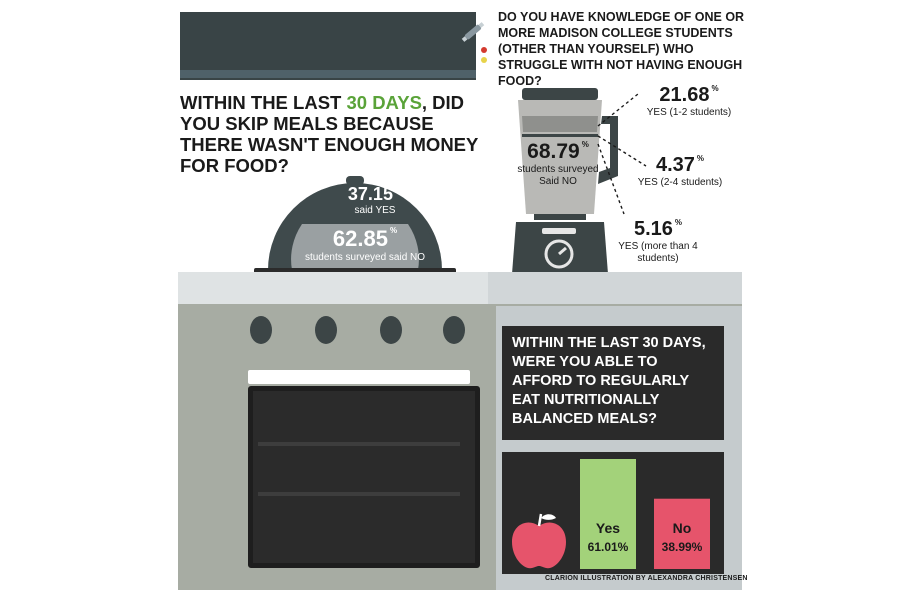 This screenshot has width=900, height=600. What do you see at coordinates (680, 182) in the screenshot?
I see `yes-2-4-label: YES (2-4 students)` at bounding box center [680, 182].